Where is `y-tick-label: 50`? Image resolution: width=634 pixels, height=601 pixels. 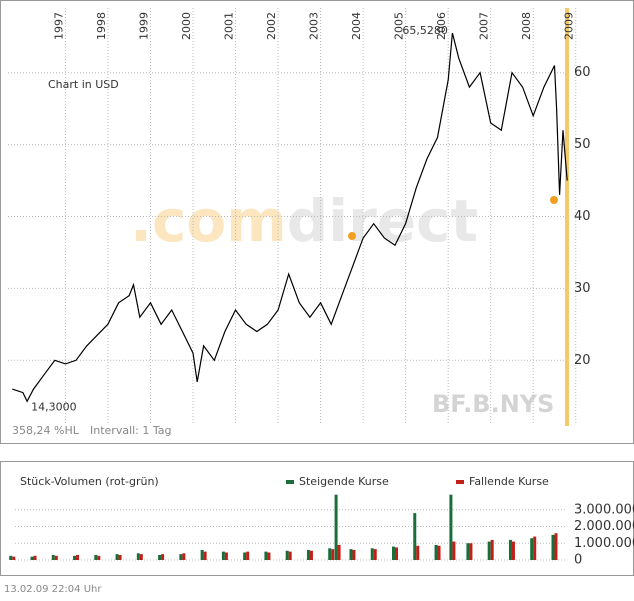
y-tick-label: 50 is located at coordinates (582, 144).